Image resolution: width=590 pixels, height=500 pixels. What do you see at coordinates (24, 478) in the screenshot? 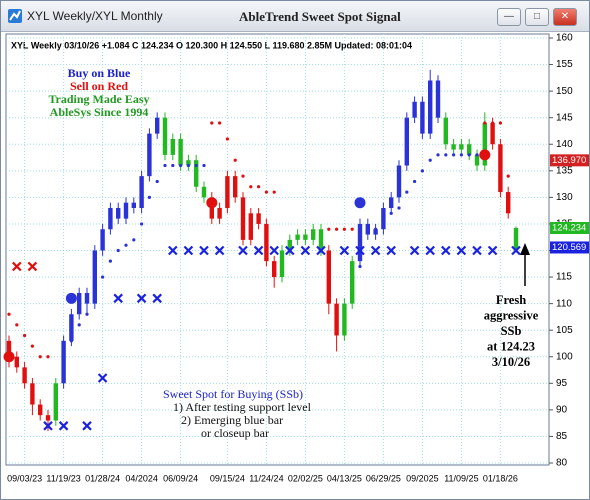
I see `x-tick-label: 09/03/23` at bounding box center [24, 478].